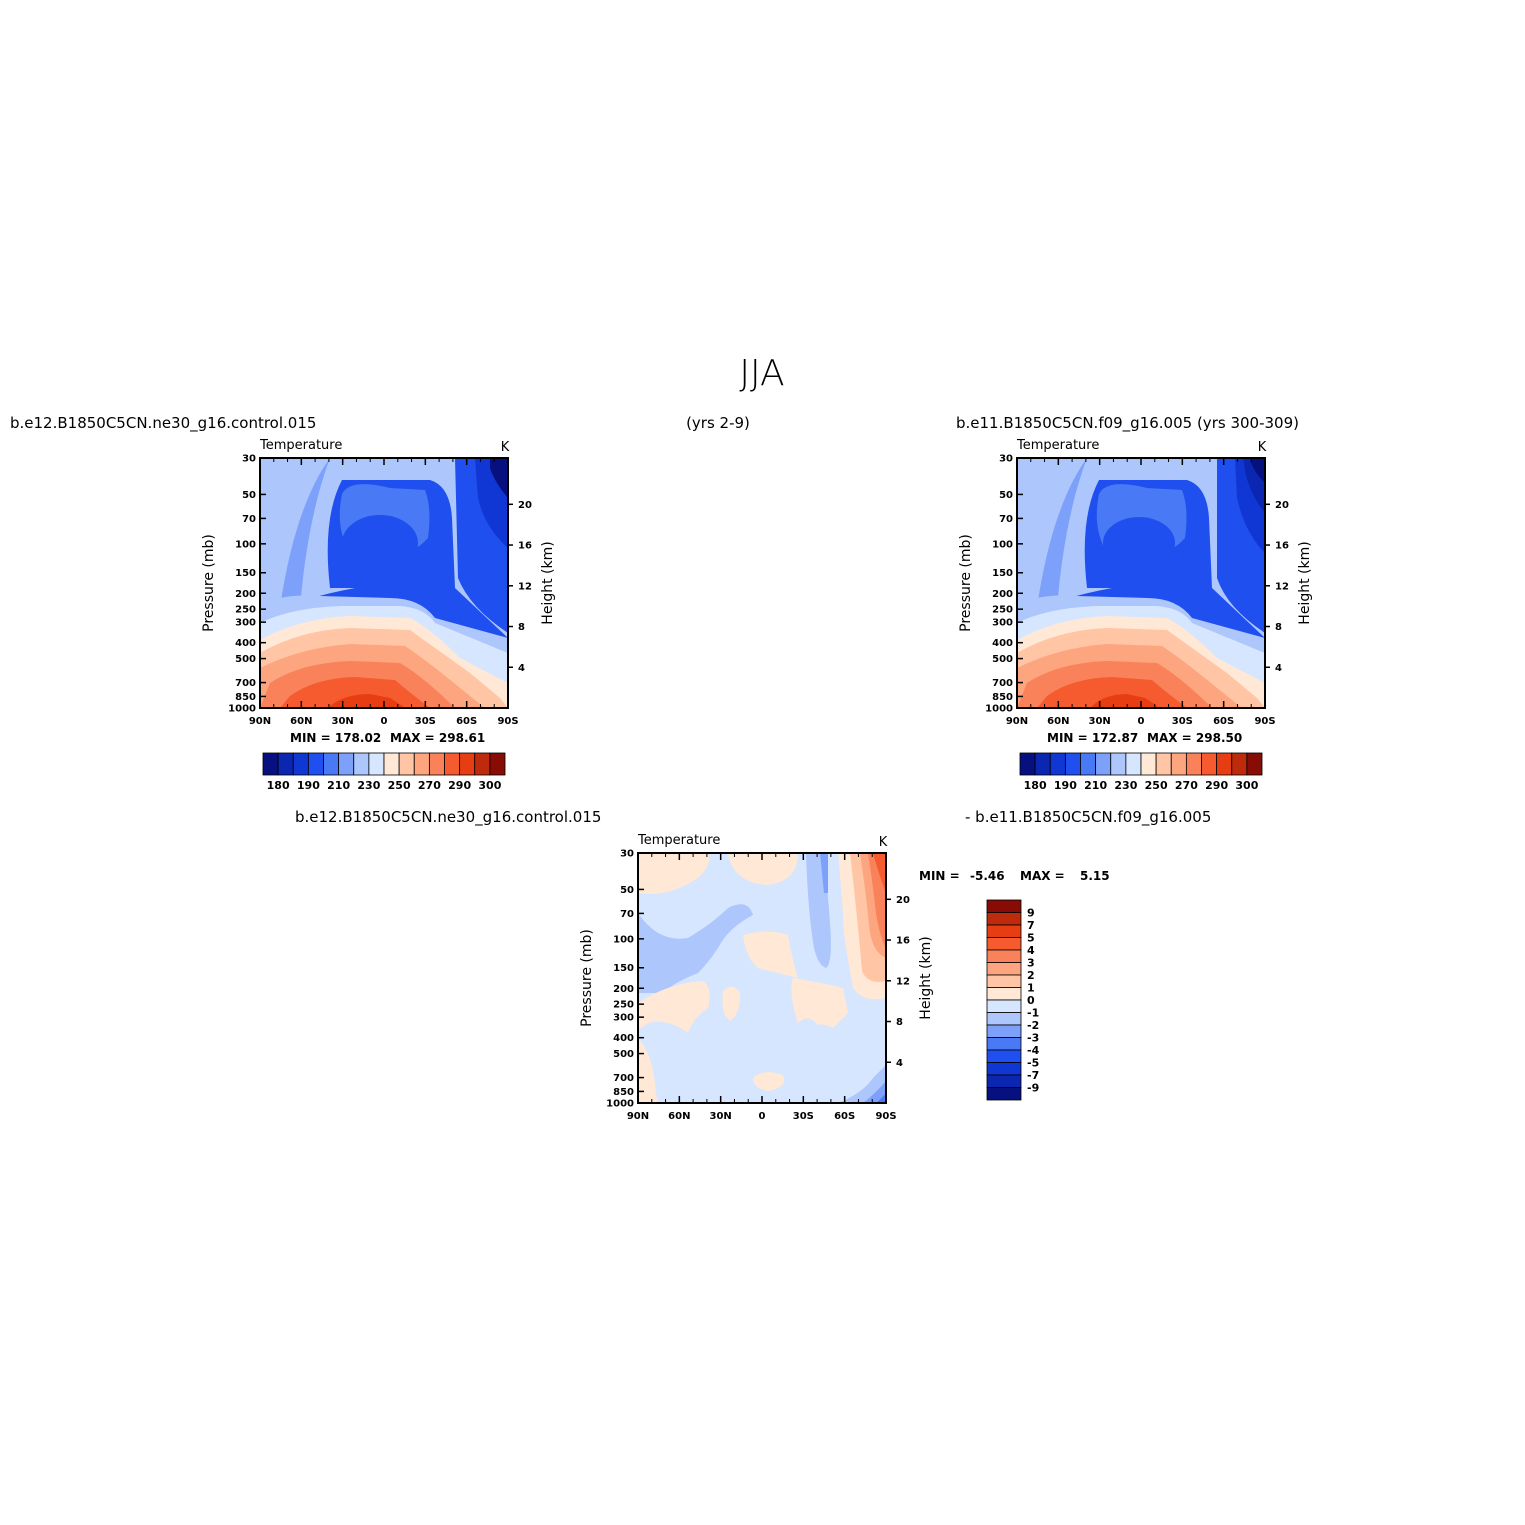  I want to click on min-label: MIN = 178.02, so click(335, 738).